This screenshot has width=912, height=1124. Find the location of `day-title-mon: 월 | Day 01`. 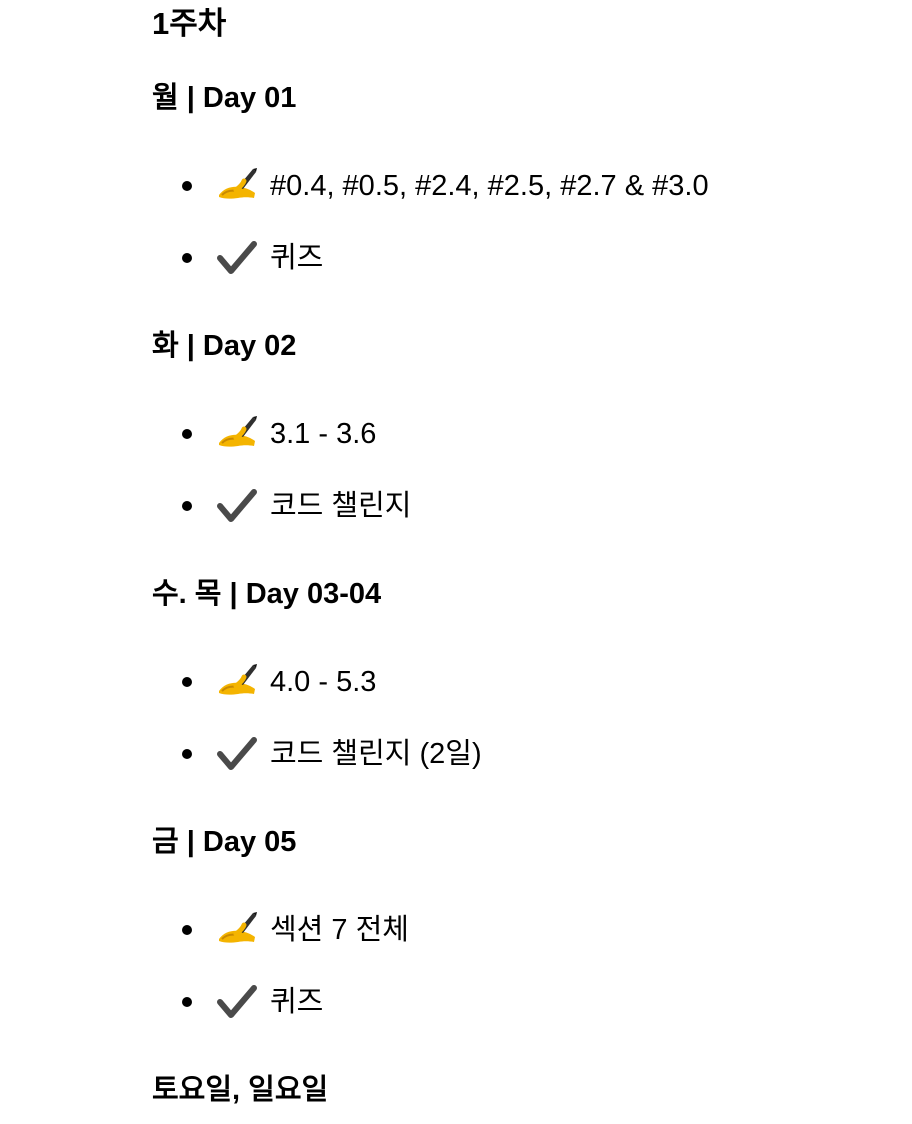

day-title-mon: 월 | Day 01 is located at coordinates (224, 98).